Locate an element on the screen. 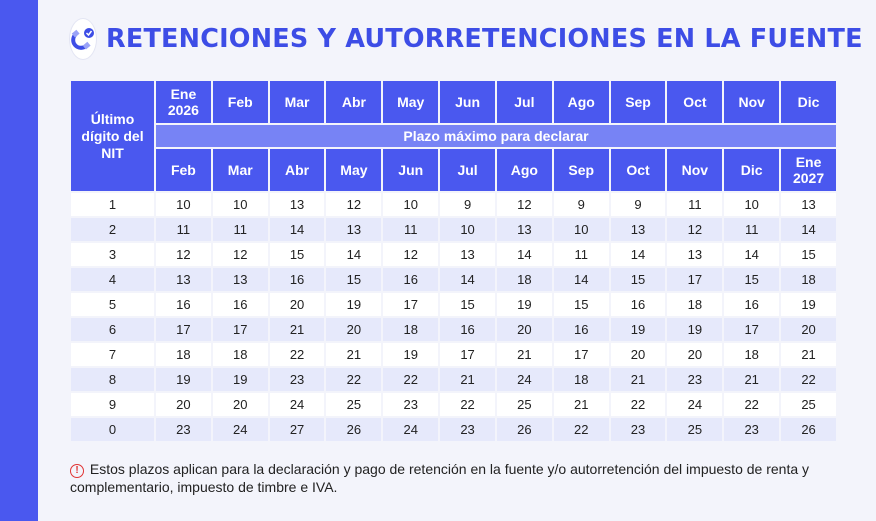 The image size is (876, 521). table-row: 6 17 17 21 20 18 16 20 16 19 19 17 20 is located at coordinates (453, 329).